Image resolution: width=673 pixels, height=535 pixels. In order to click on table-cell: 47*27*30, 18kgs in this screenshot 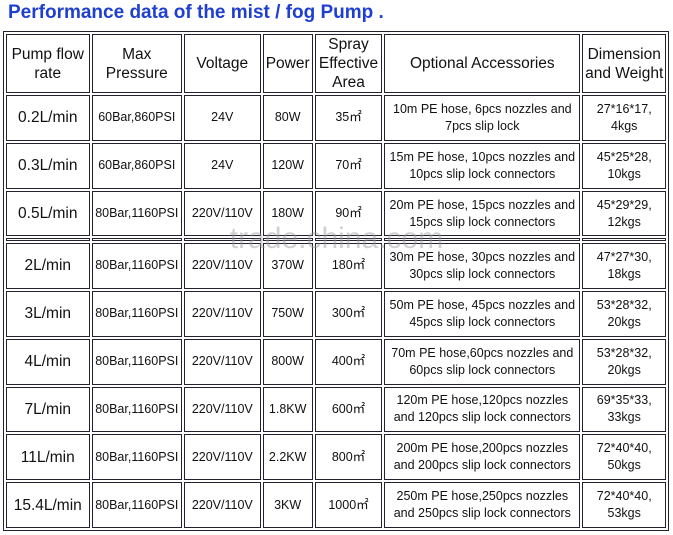, I will do `click(624, 266)`.